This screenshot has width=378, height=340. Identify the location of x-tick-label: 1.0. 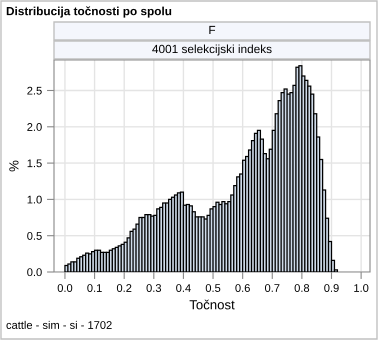
(361, 288).